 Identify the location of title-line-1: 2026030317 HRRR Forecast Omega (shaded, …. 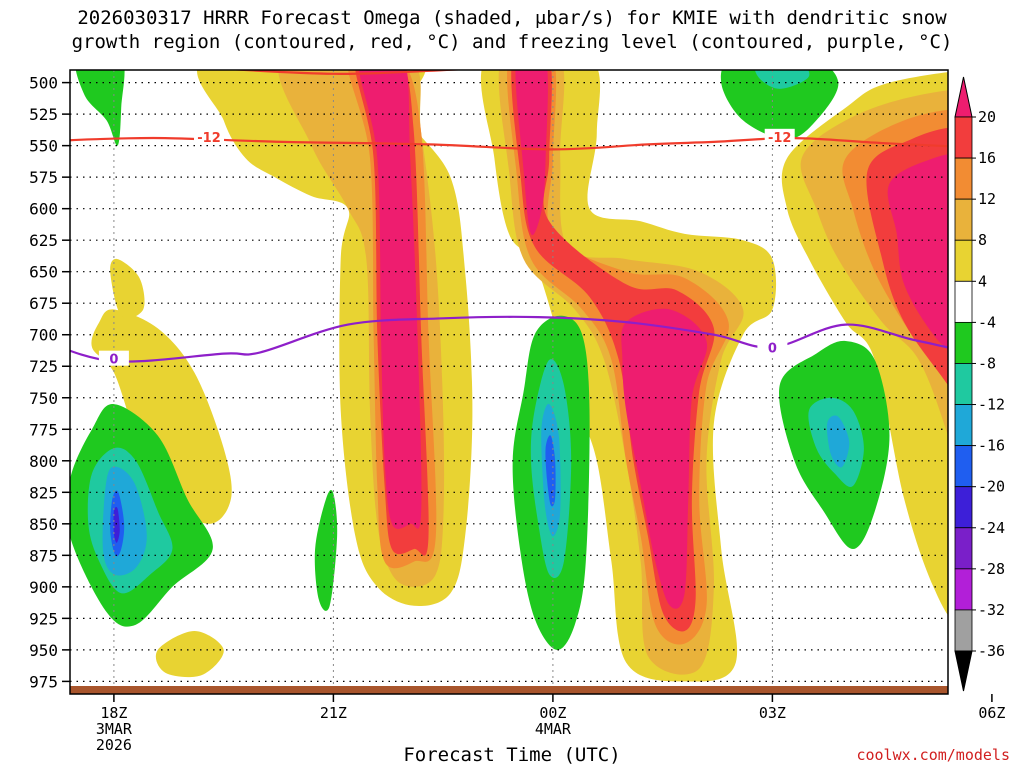
(512, 18).